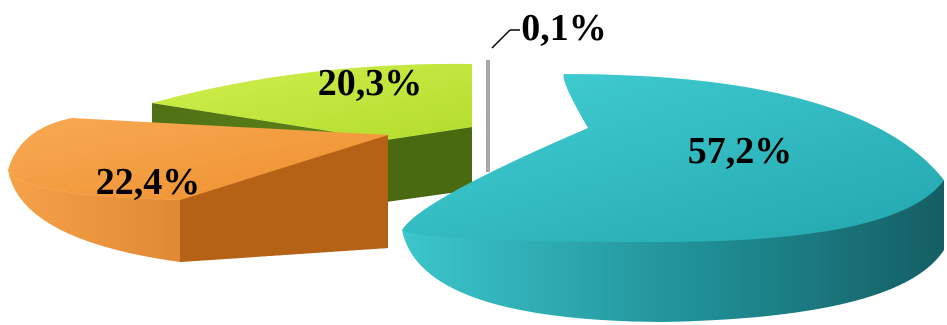  I want to click on slice-orange-right-face, so click(284, 198).